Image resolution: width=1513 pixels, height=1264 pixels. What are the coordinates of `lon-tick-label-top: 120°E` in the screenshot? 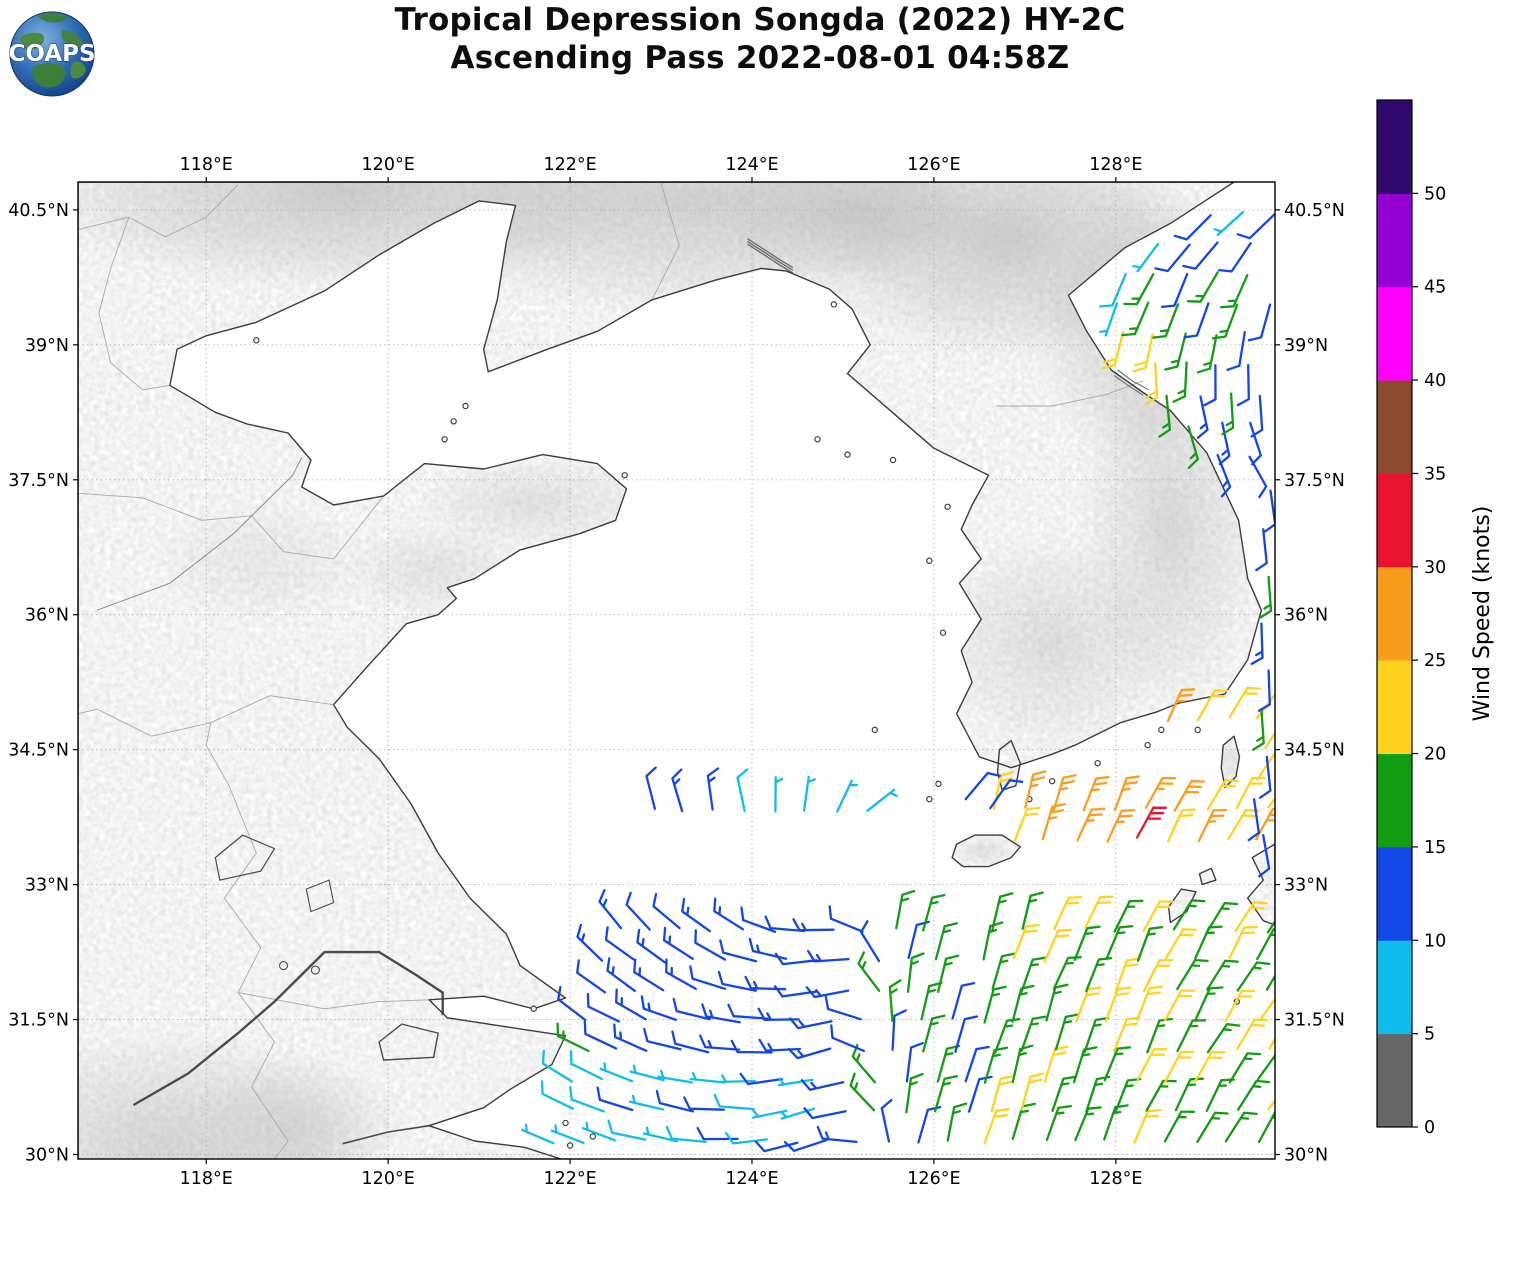 It's located at (388, 165).